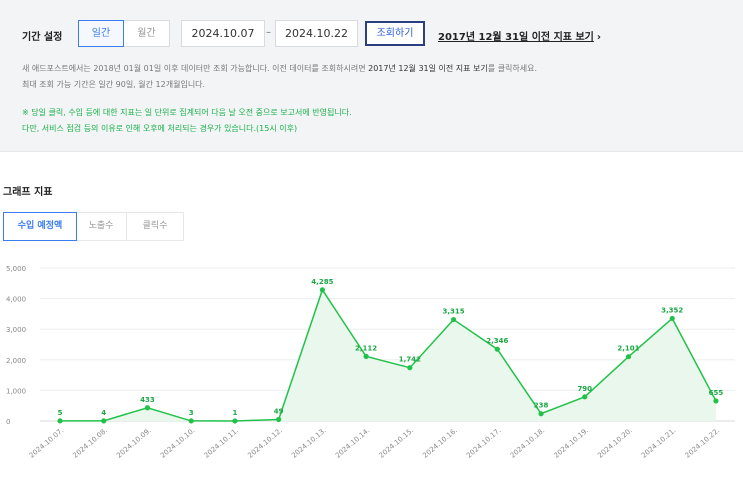  Describe the element at coordinates (223, 33) in the screenshot. I see `start-date-input: 2024.10.07` at that location.